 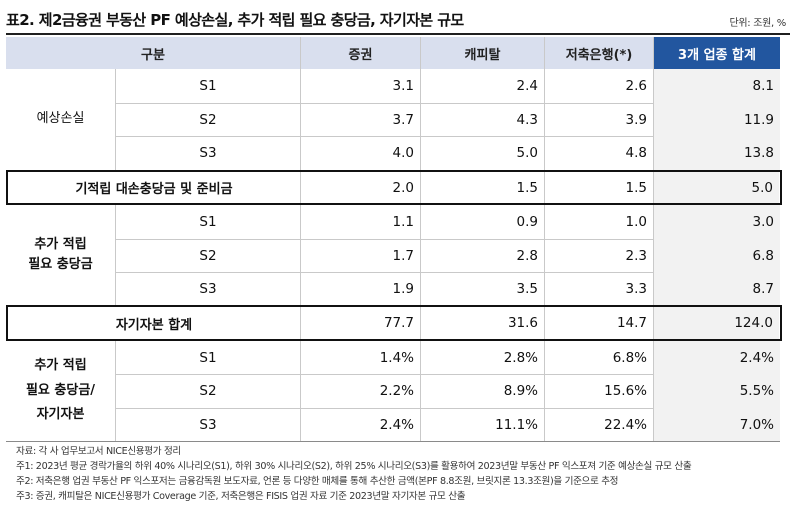 I want to click on value-capital: 31.6, so click(x=482, y=323).